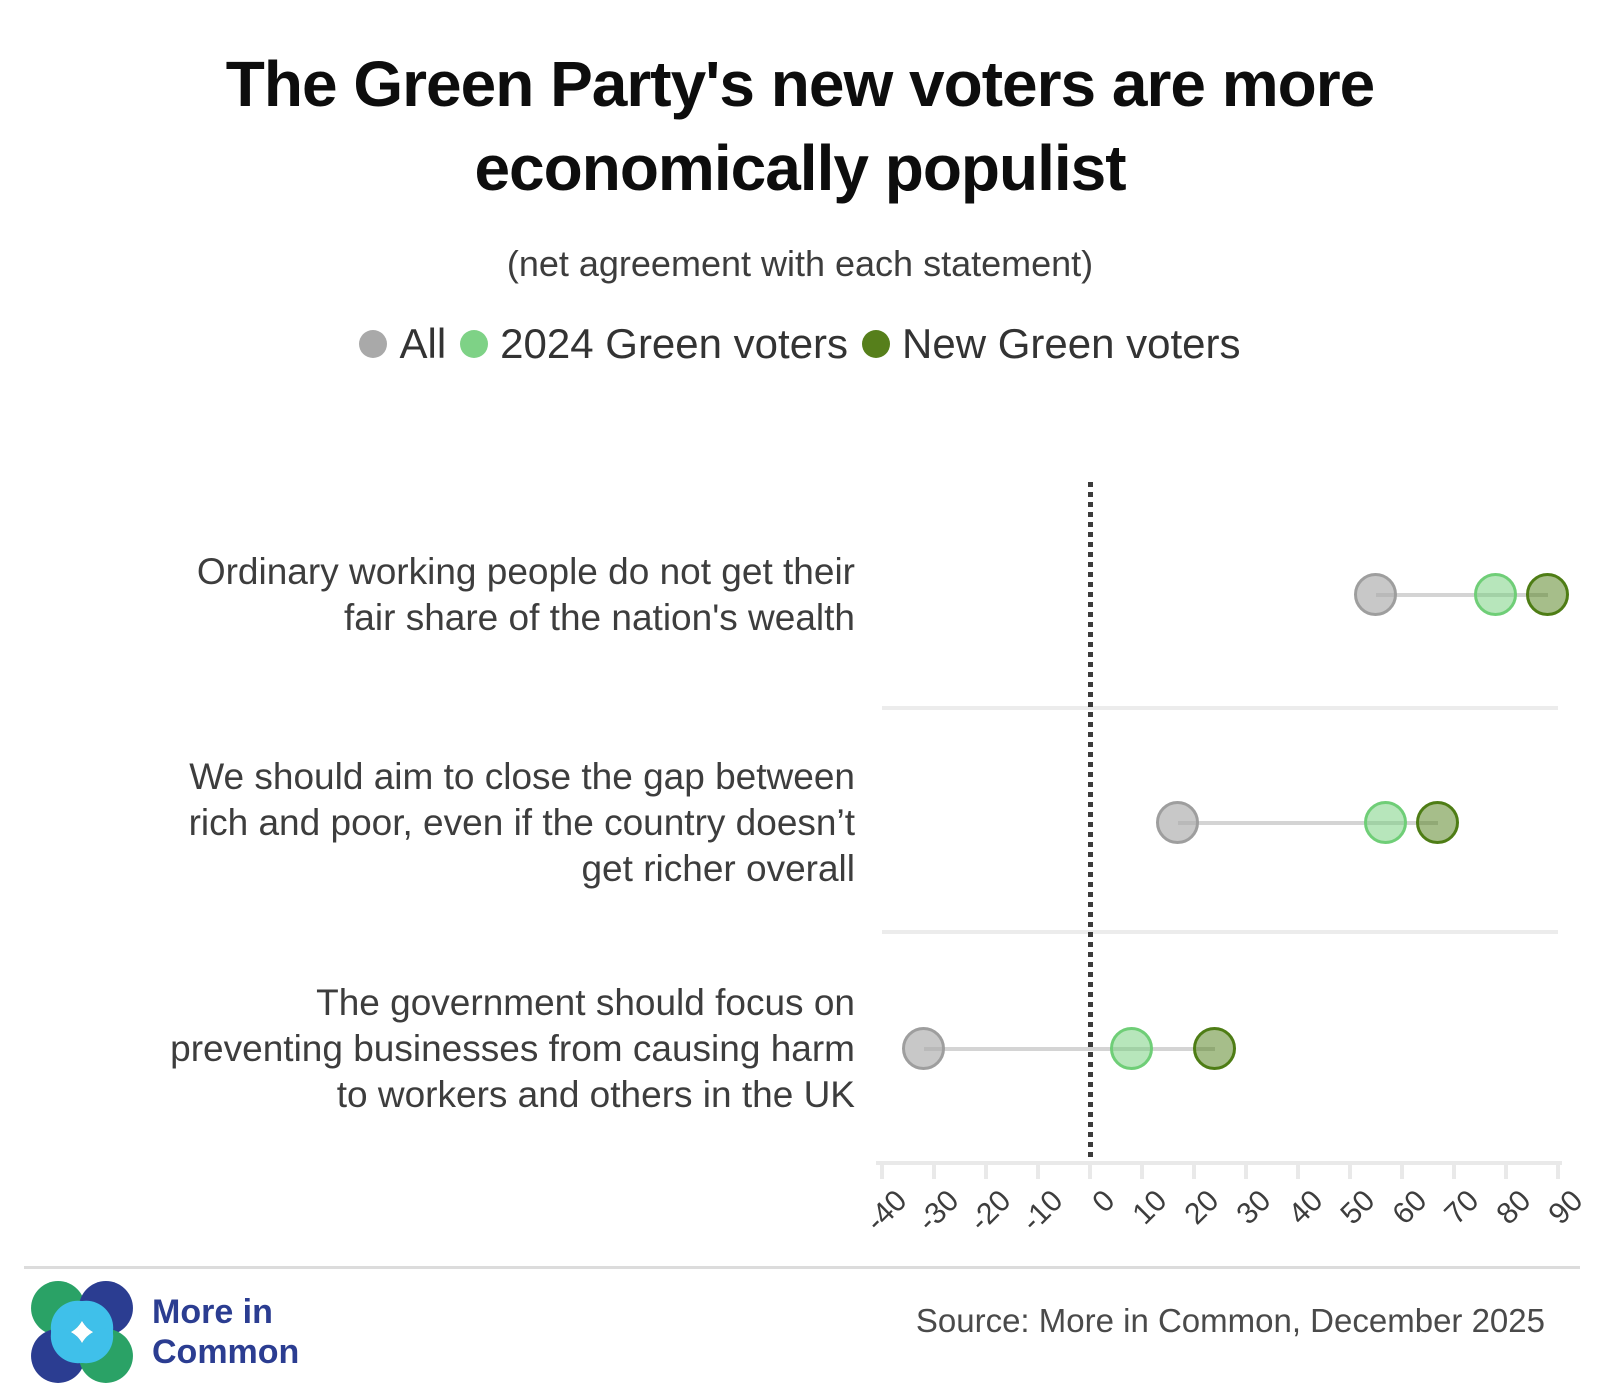  I want to click on more-in-common-logo: More in Common, so click(164, 1332).